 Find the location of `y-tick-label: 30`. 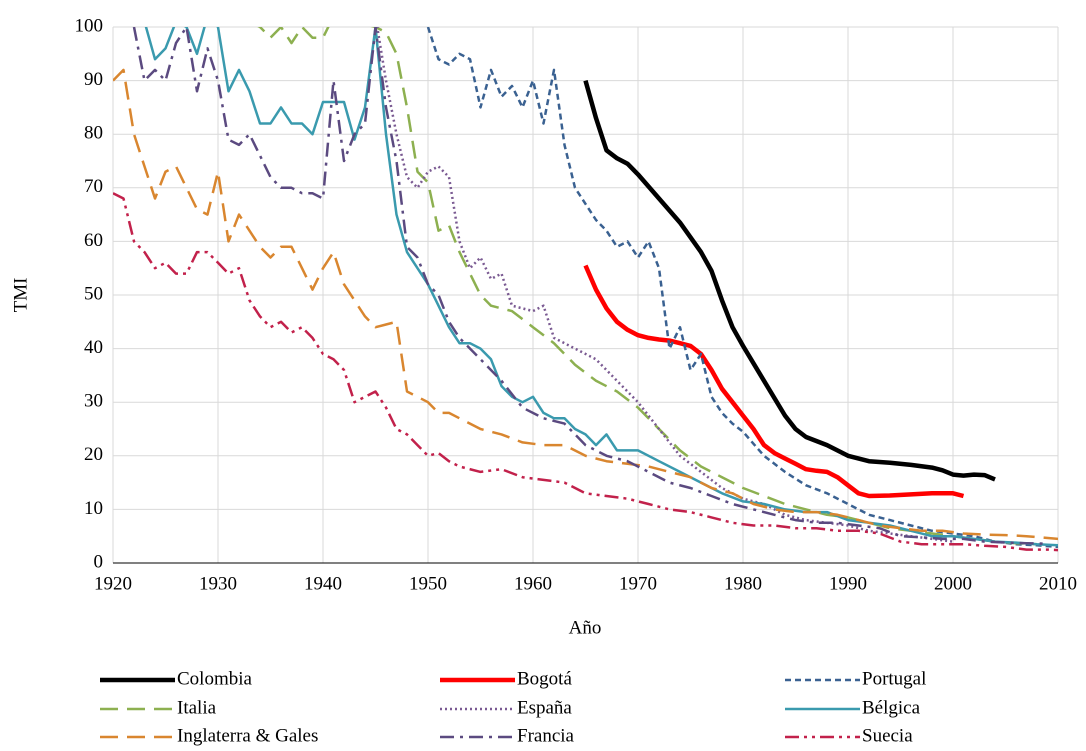

y-tick-label: 30 is located at coordinates (93, 401).